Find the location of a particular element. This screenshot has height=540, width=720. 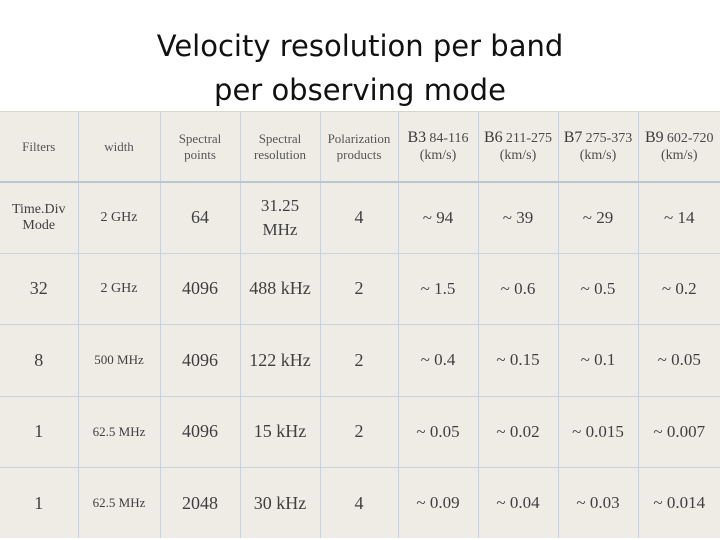

header-b9-unit: (km/s) is located at coordinates (679, 155).